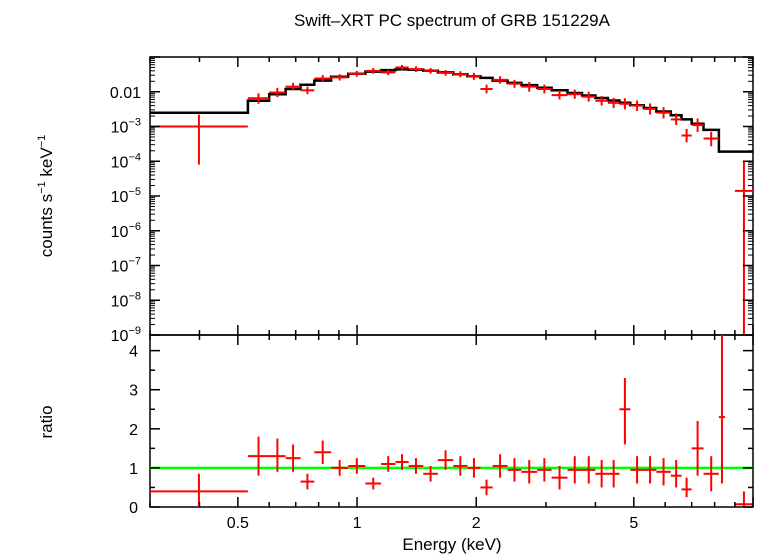 Image resolution: width=758 pixels, height=556 pixels. Describe the element at coordinates (126, 231) in the screenshot. I see `y-tick-label: 10⁻⁶` at that location.